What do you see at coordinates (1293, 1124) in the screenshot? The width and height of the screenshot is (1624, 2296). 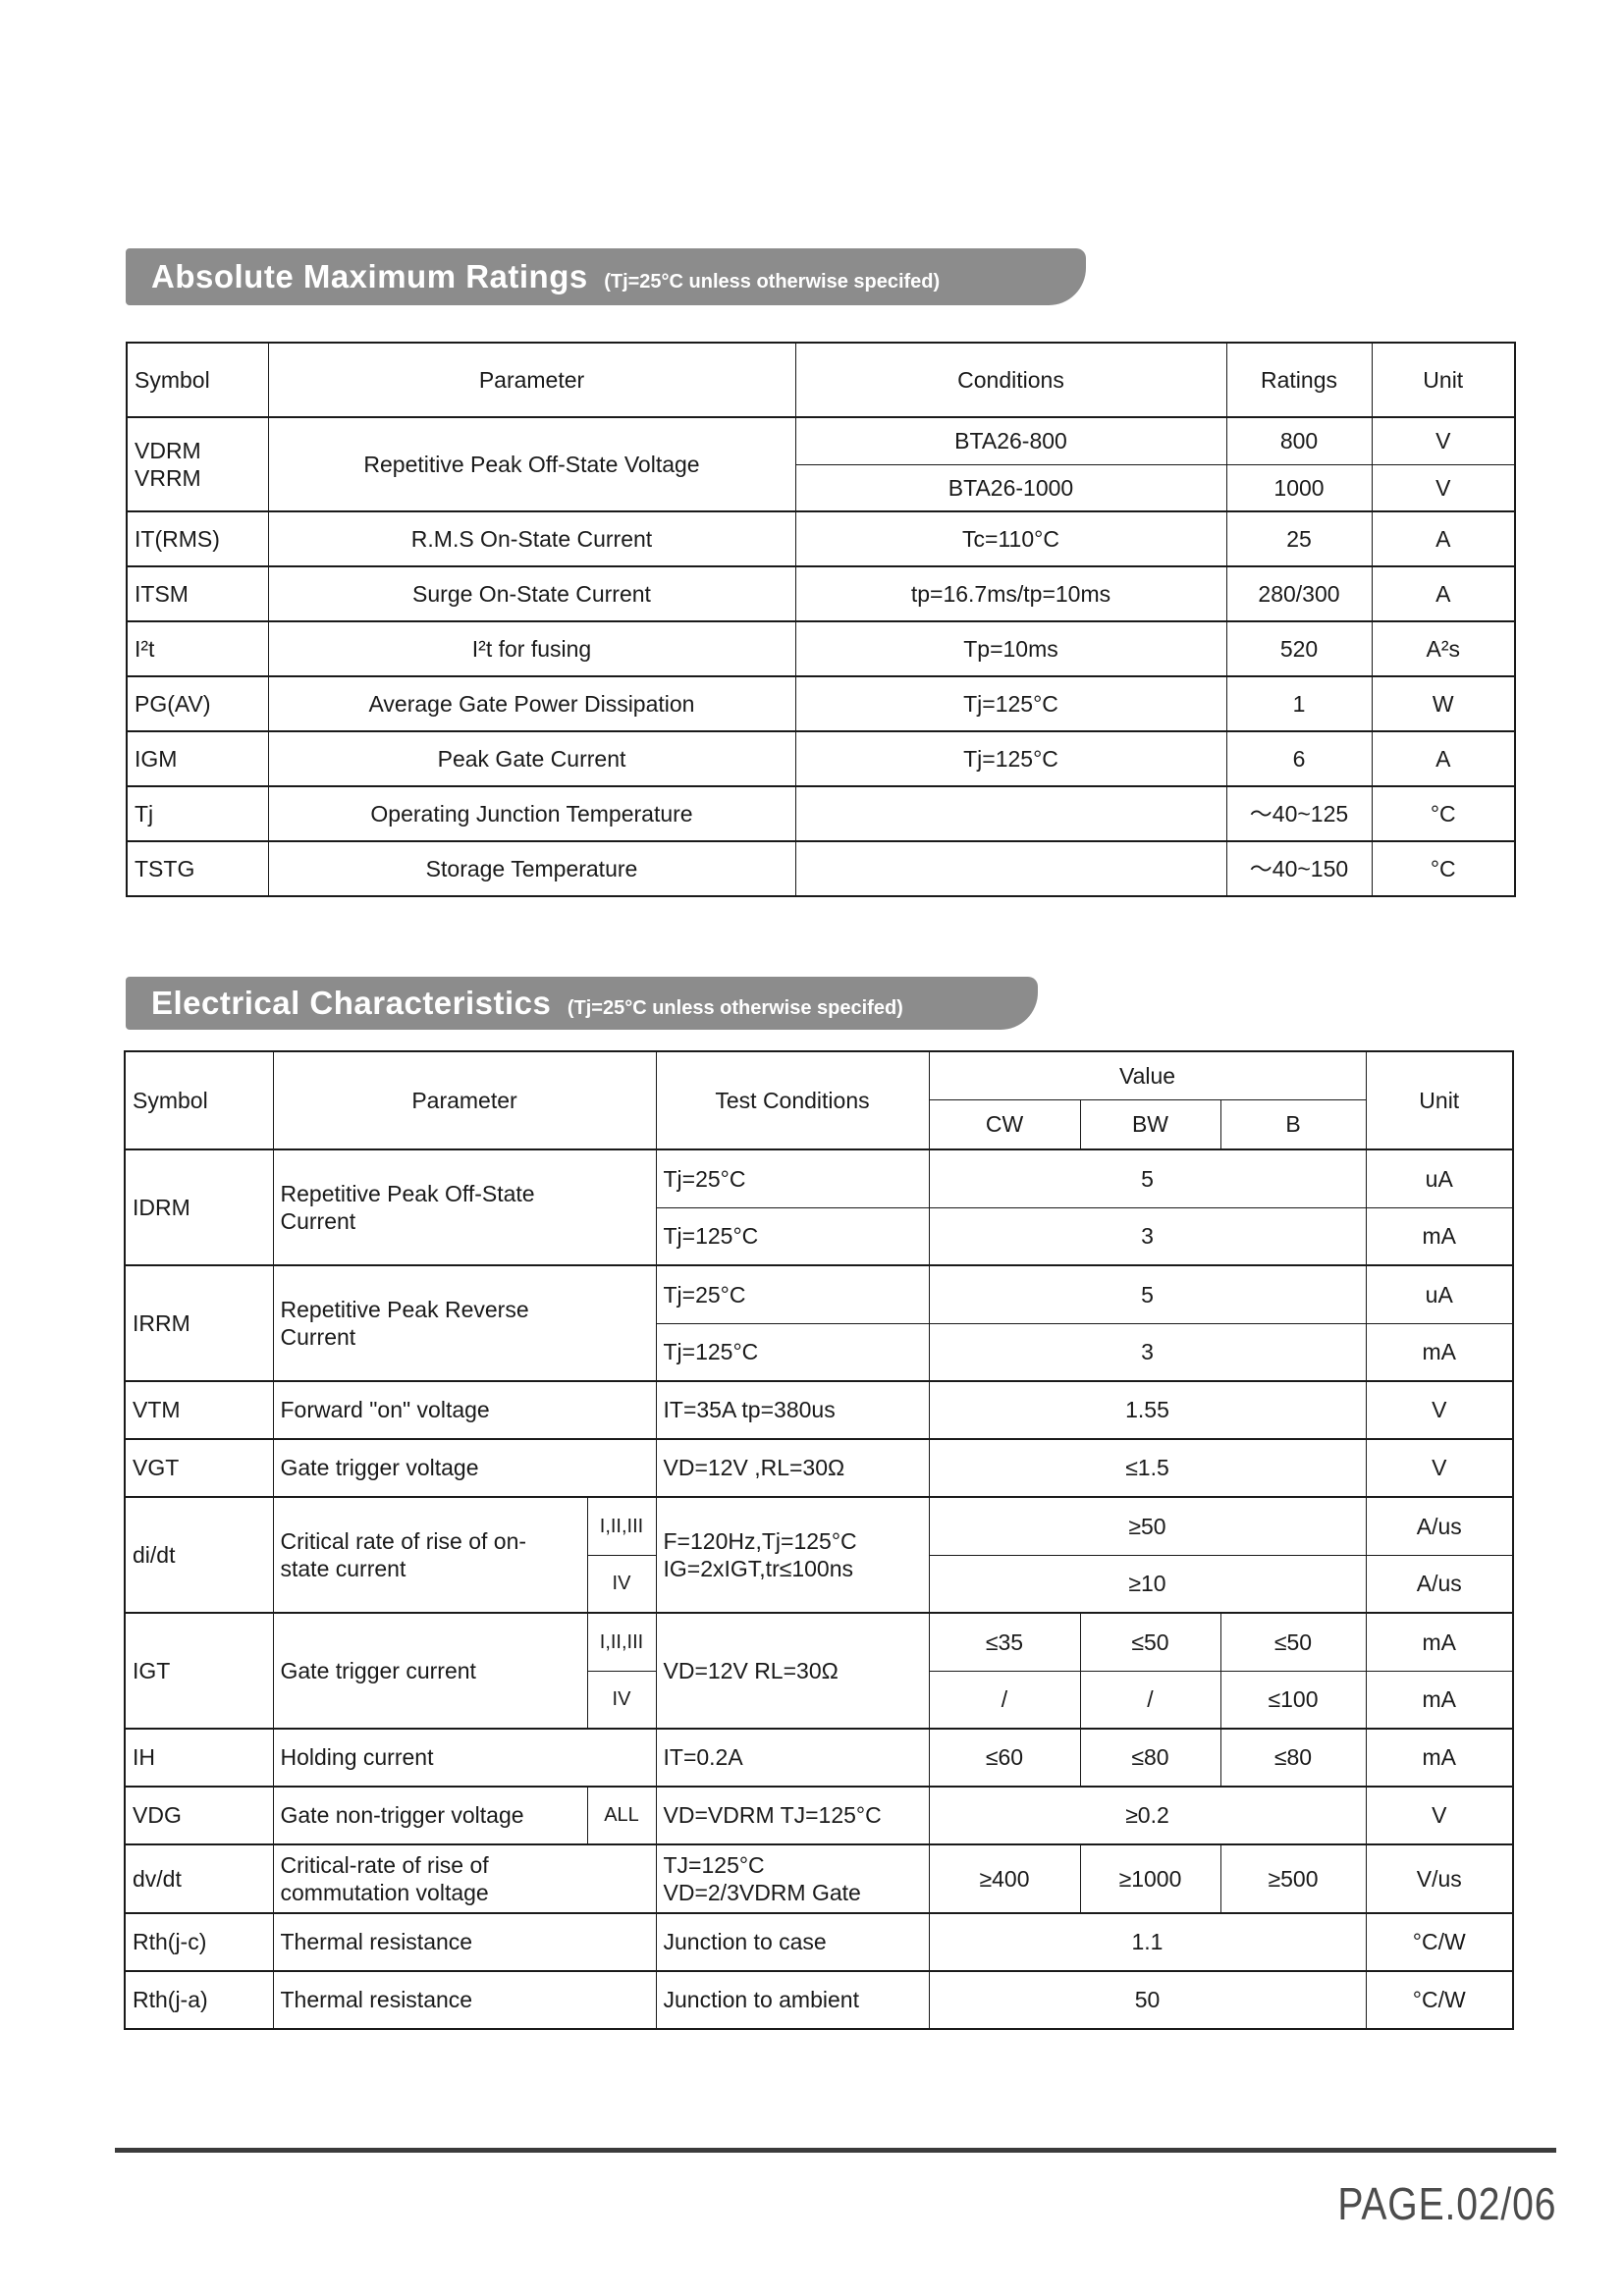 I see `table-cell: B` at bounding box center [1293, 1124].